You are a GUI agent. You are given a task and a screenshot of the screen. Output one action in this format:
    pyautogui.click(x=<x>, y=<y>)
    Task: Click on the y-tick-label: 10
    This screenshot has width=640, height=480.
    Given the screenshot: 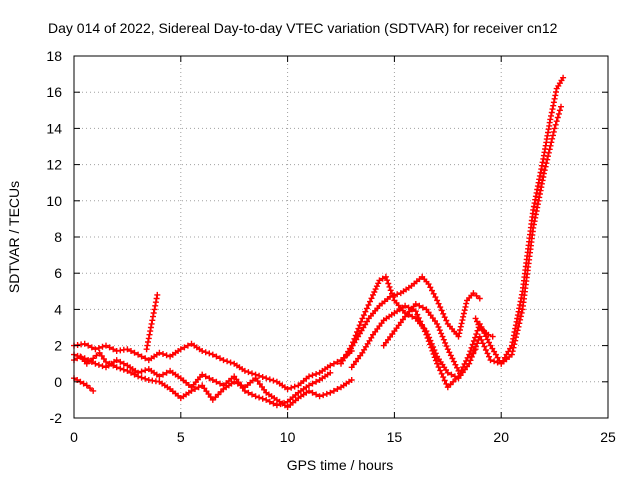 What is the action you would take?
    pyautogui.click(x=54, y=201)
    